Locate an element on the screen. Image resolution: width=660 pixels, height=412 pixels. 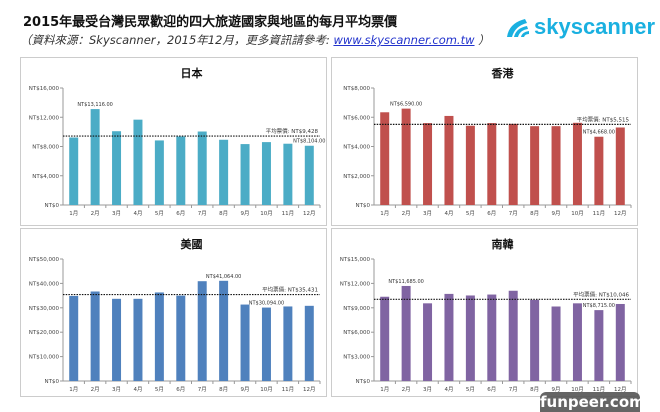
y-tick-label: NT$9,000 is located at coordinates (356, 309).